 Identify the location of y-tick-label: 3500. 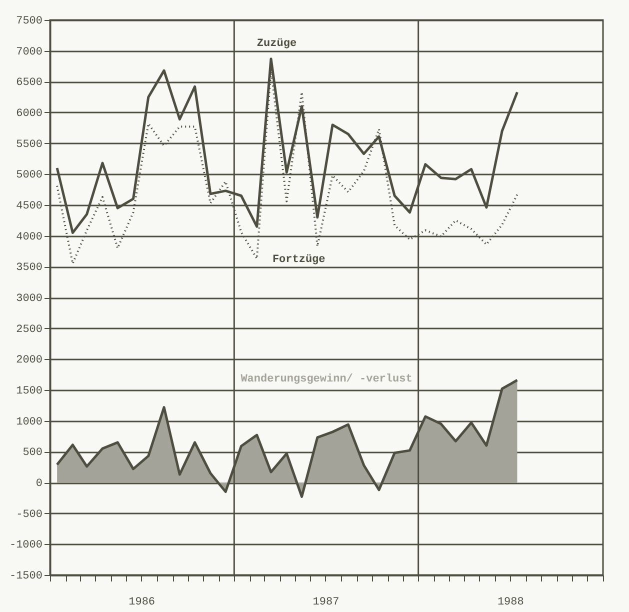
(29, 268).